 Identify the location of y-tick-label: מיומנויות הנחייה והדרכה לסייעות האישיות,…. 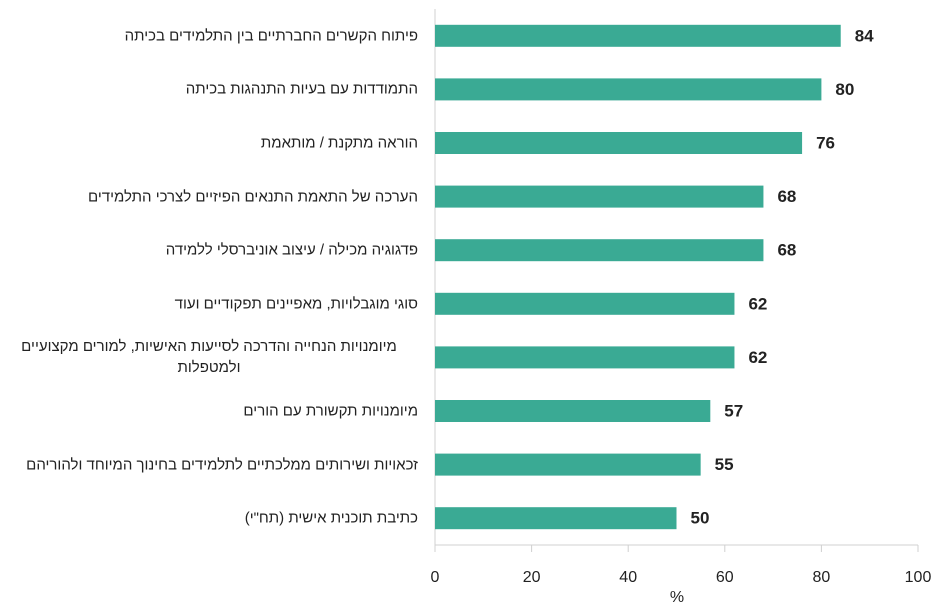
(209, 357).